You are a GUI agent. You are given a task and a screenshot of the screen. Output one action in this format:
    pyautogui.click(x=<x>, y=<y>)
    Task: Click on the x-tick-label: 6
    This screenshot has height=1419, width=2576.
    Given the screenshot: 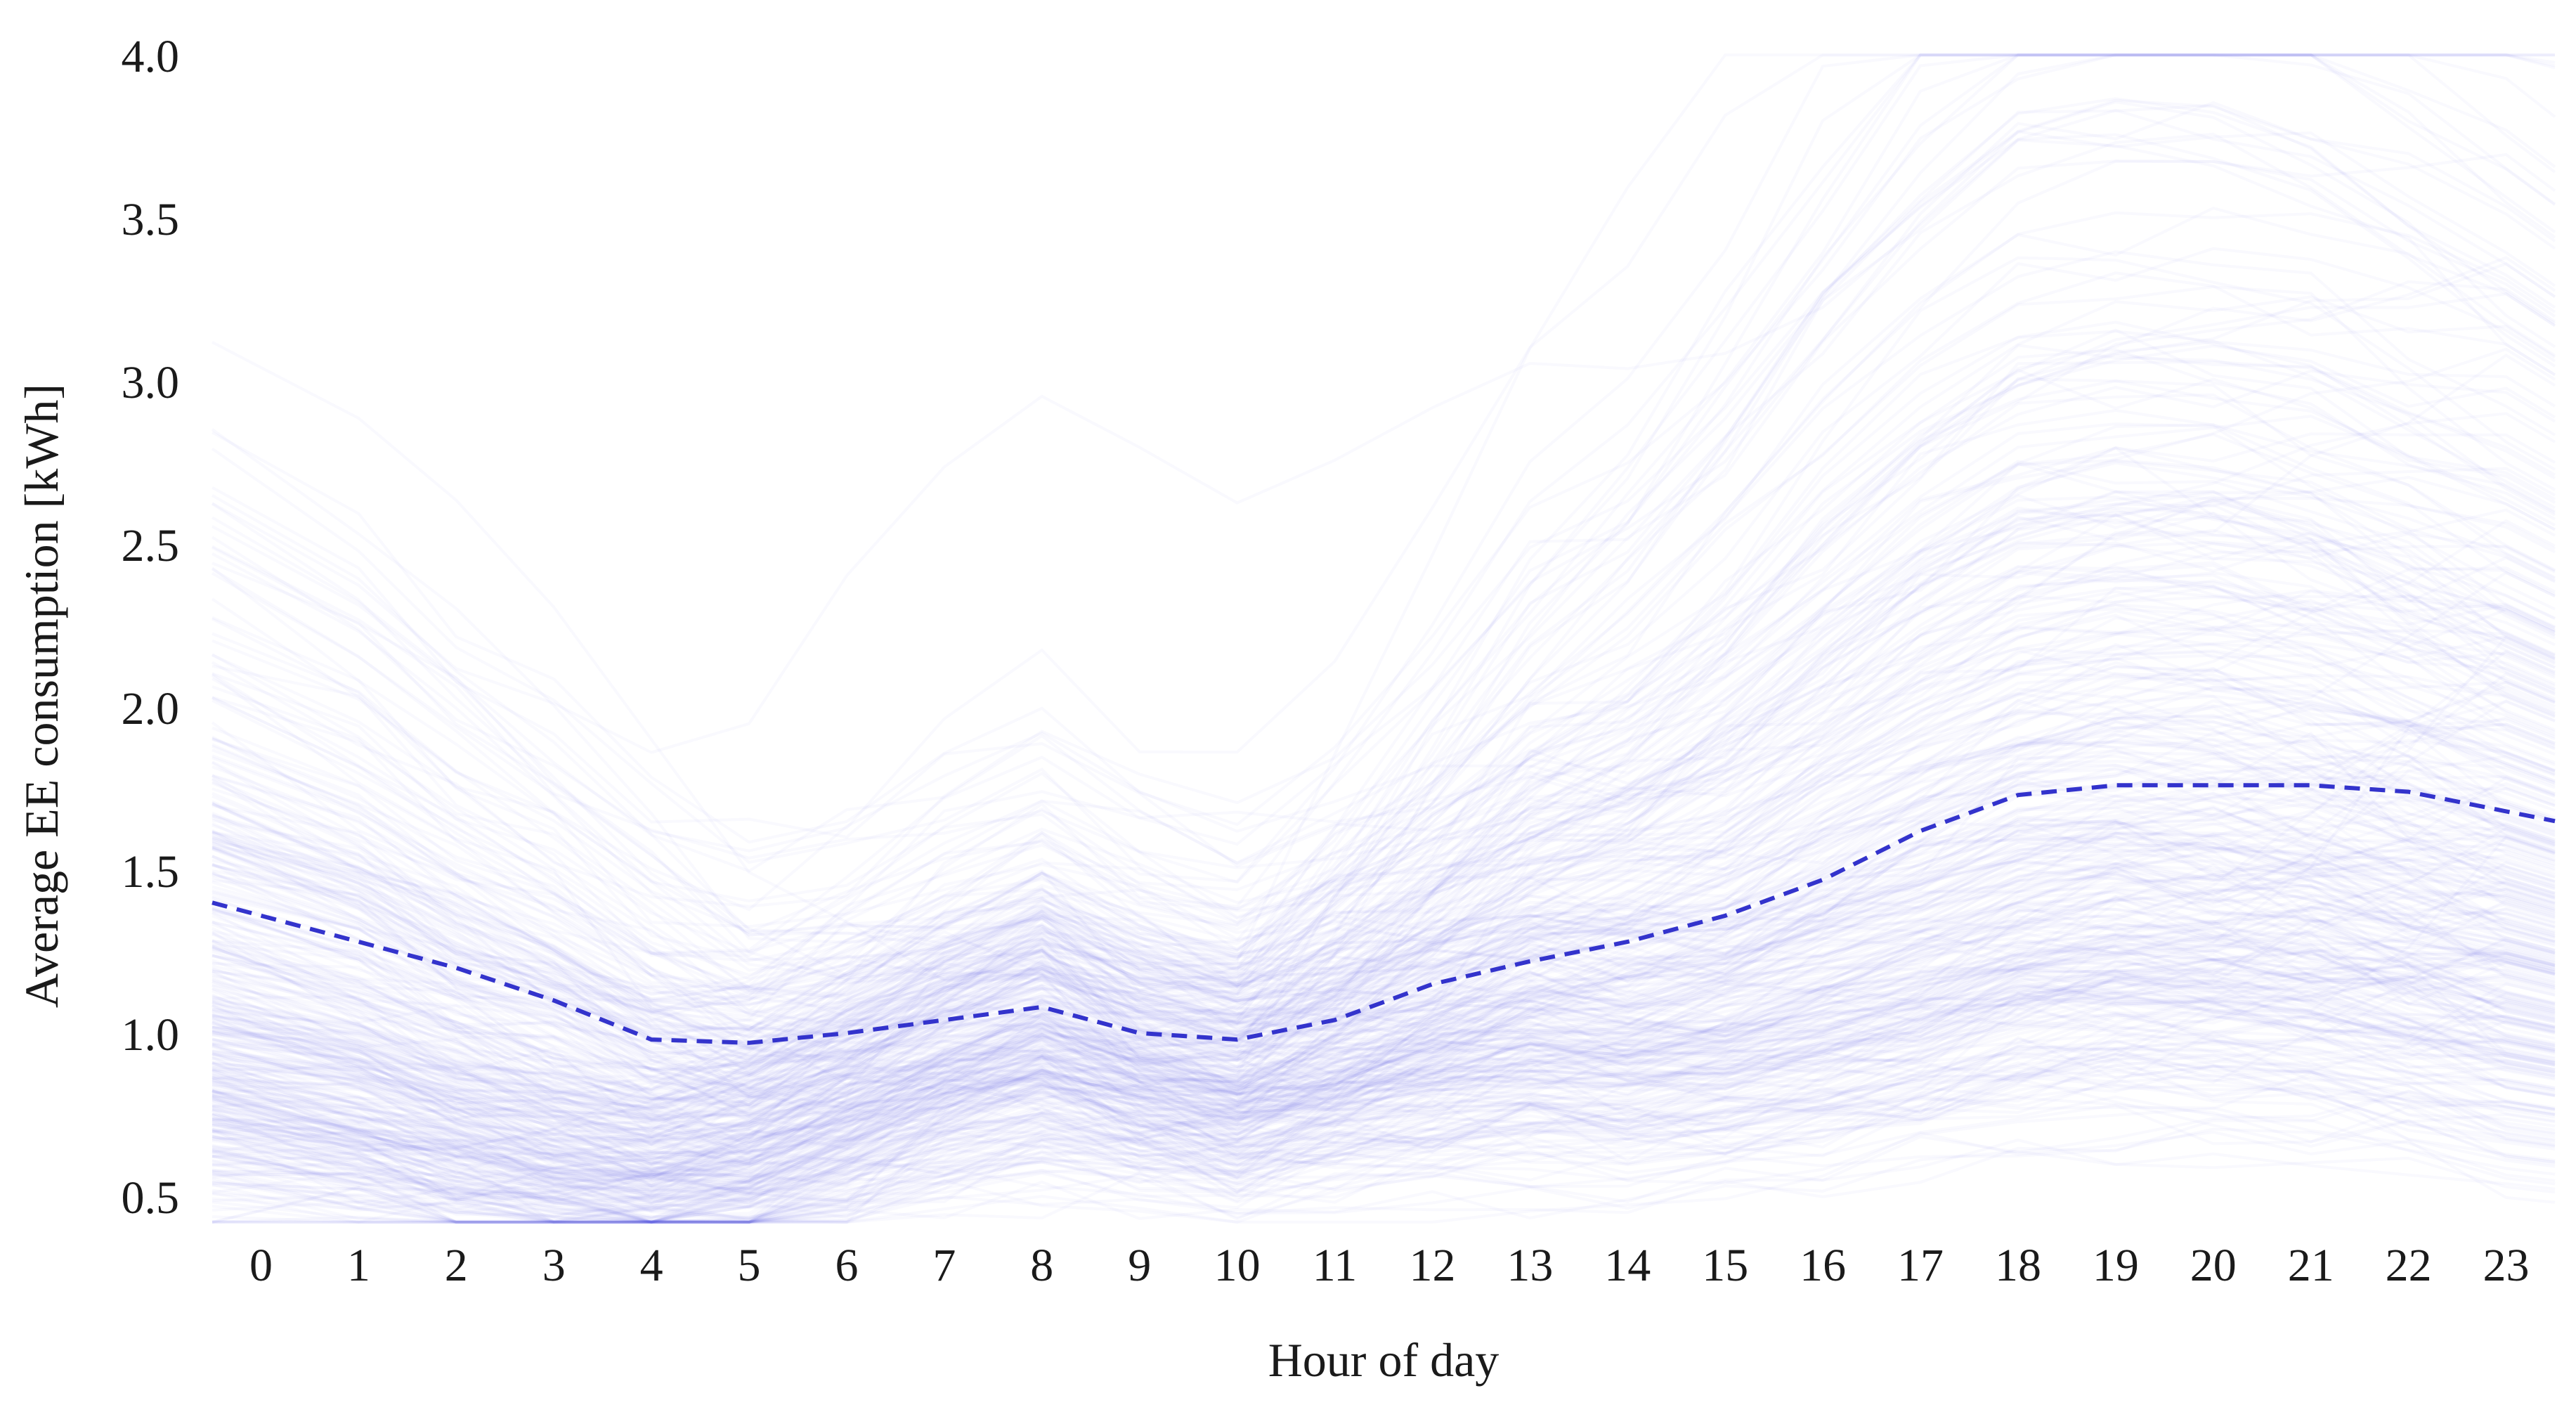 What is the action you would take?
    pyautogui.click(x=847, y=1265)
    